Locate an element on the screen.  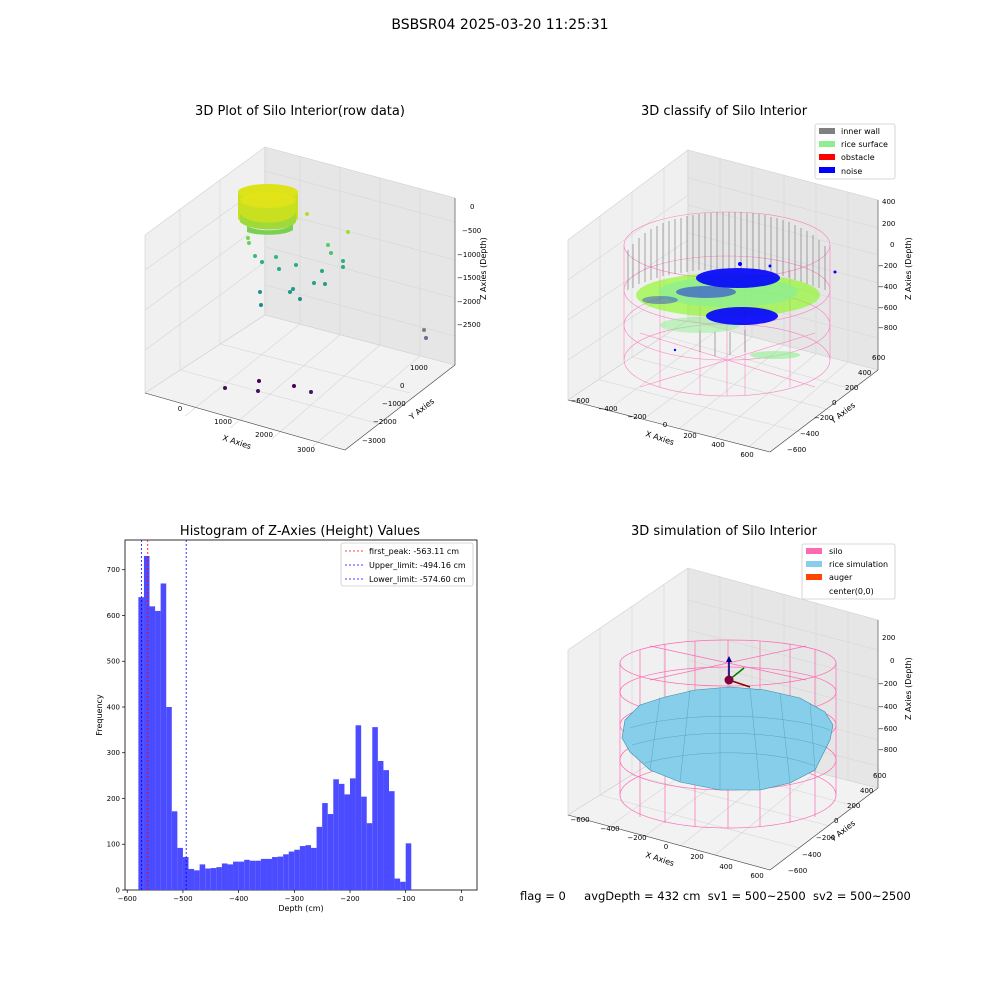
p2-ztick: −600 is located at coordinates (887, 308).